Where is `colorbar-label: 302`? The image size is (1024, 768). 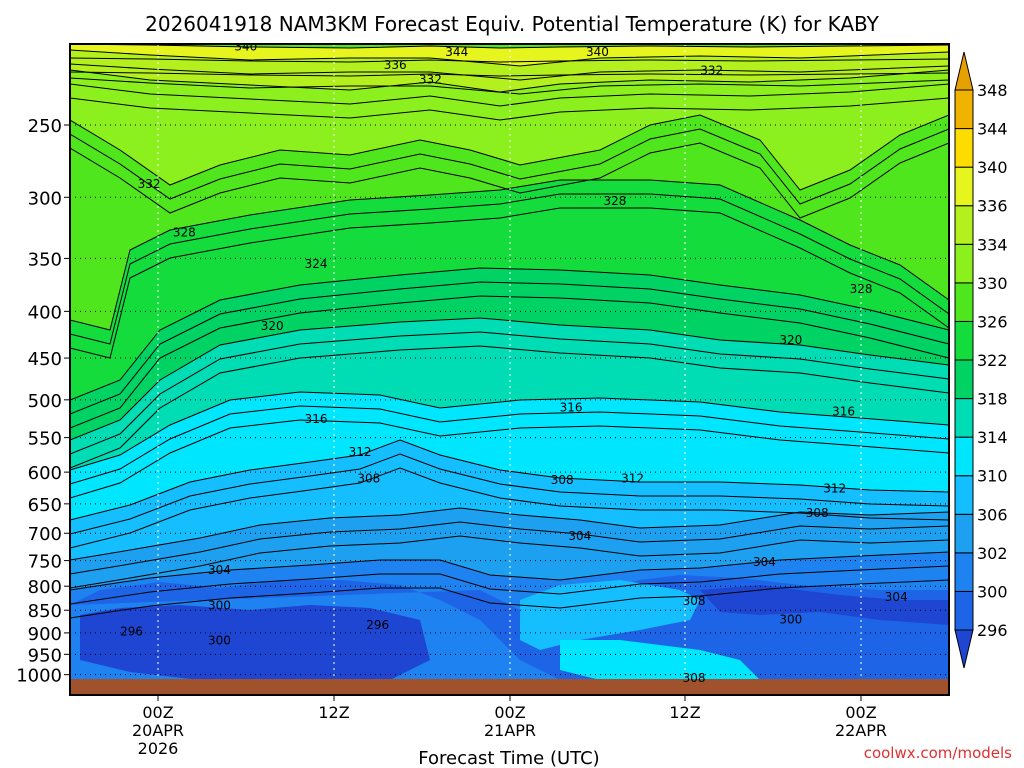 colorbar-label: 302 is located at coordinates (992, 553).